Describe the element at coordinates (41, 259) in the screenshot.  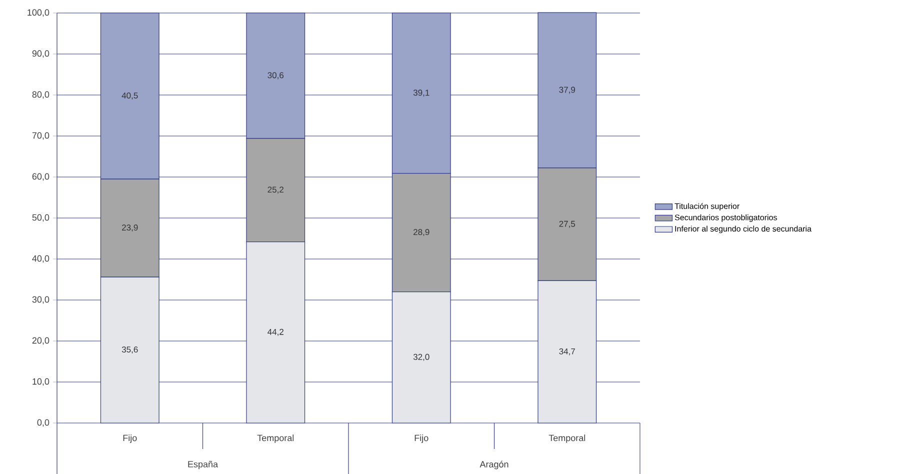
I see `y-tick-label: 40,0` at that location.